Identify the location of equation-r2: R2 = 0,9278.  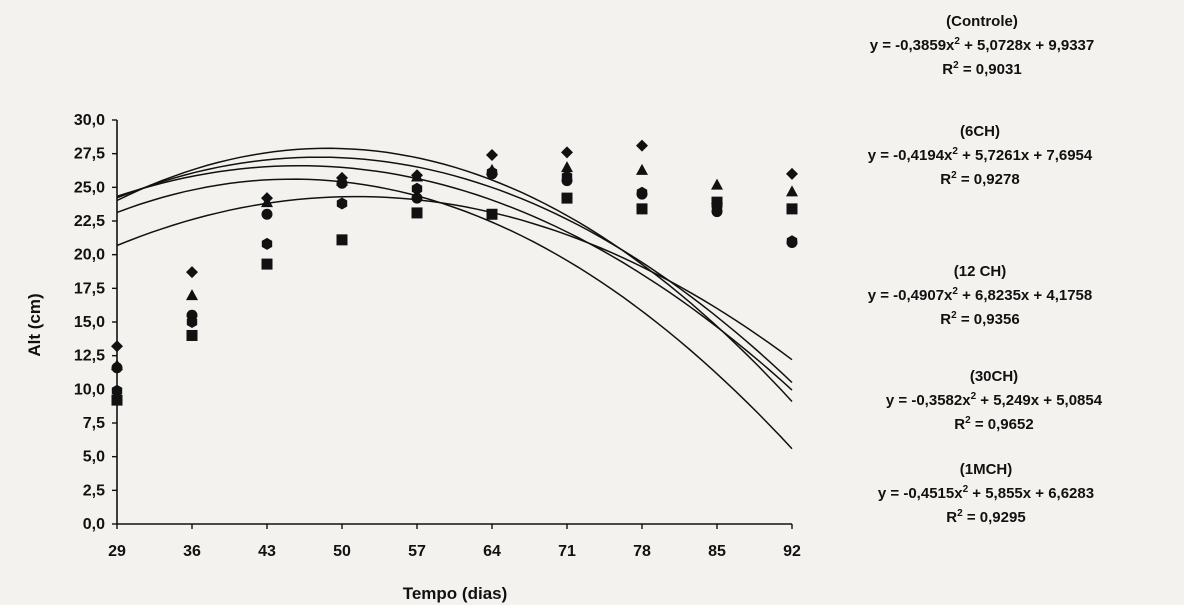
(980, 179).